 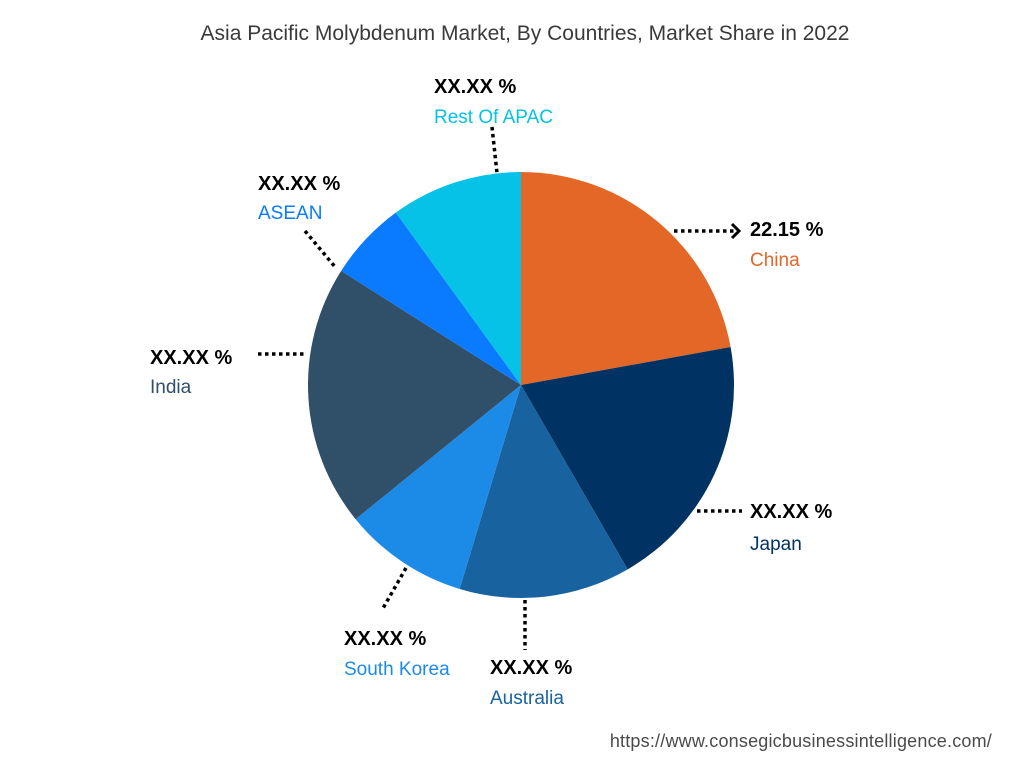 What do you see at coordinates (191, 358) in the screenshot?
I see `value-label-india: XX.XX %` at bounding box center [191, 358].